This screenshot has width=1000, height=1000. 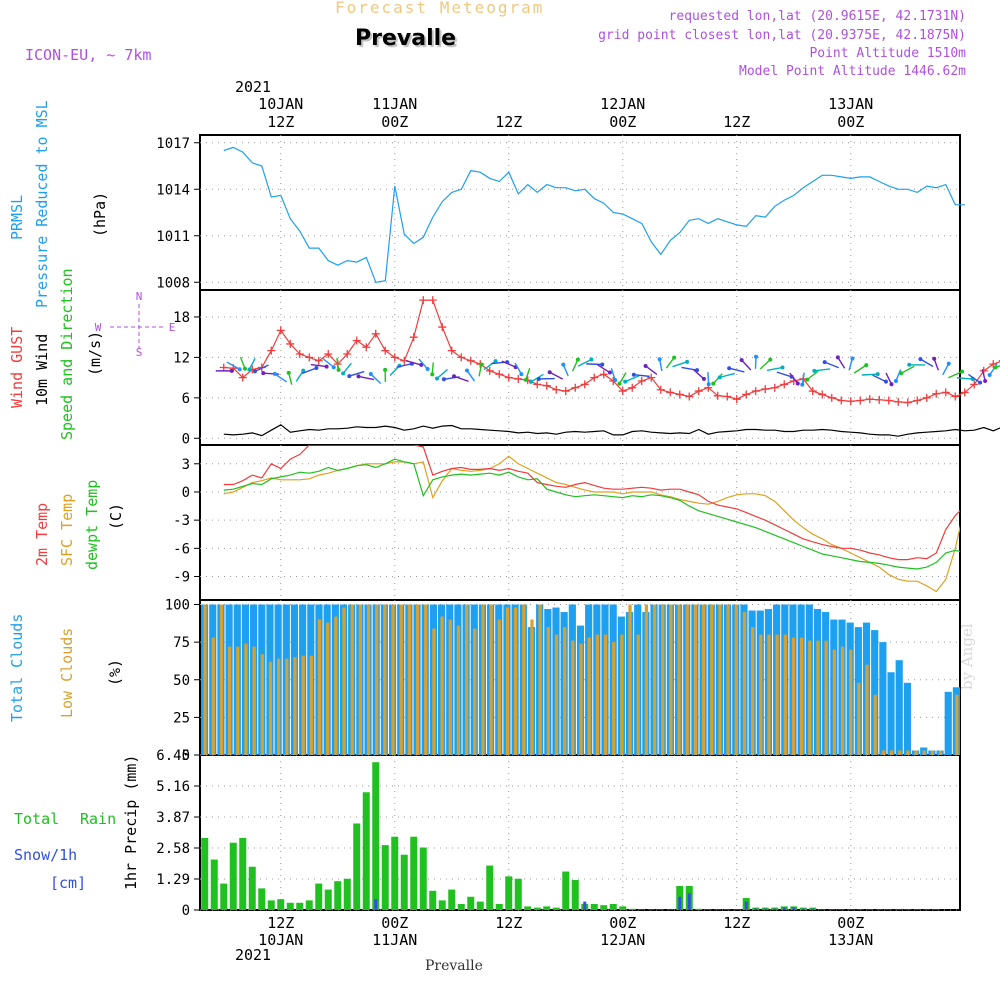 What do you see at coordinates (558, 212) in the screenshot?
I see `pressure-panel: 1008 1011 1014 1017` at bounding box center [558, 212].